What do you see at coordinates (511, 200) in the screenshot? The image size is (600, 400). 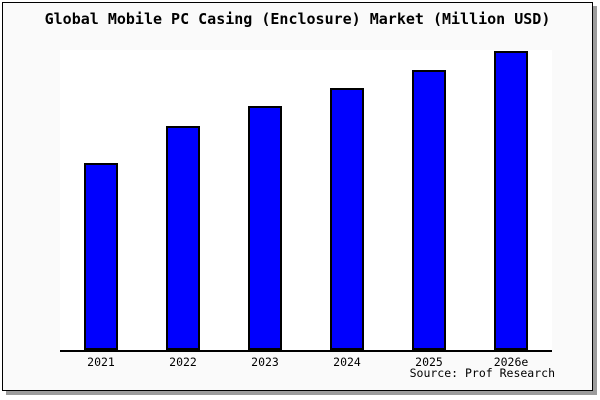 I see `bar-2026e` at bounding box center [511, 200].